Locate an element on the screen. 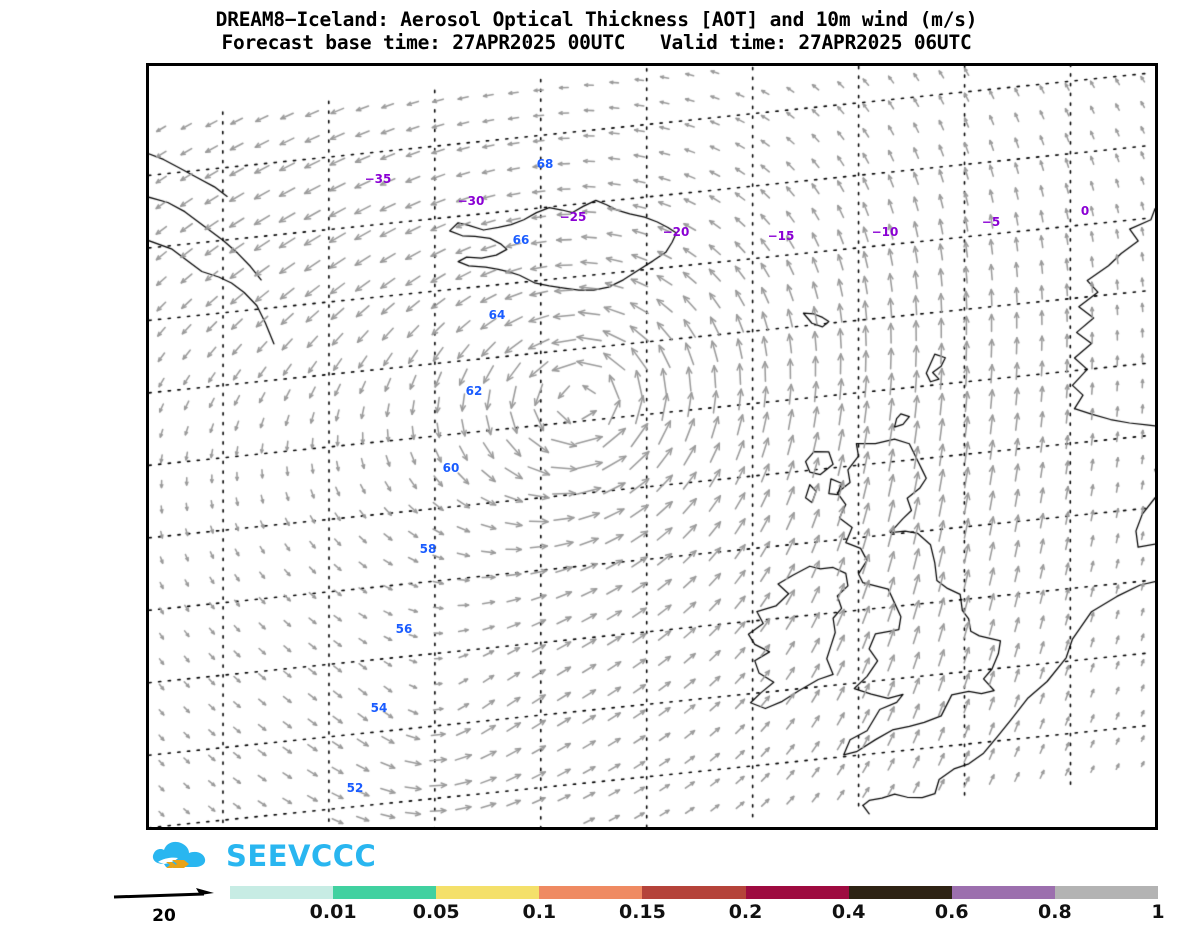  seevccc-logo-text: SEEVCCC is located at coordinates (301, 855).